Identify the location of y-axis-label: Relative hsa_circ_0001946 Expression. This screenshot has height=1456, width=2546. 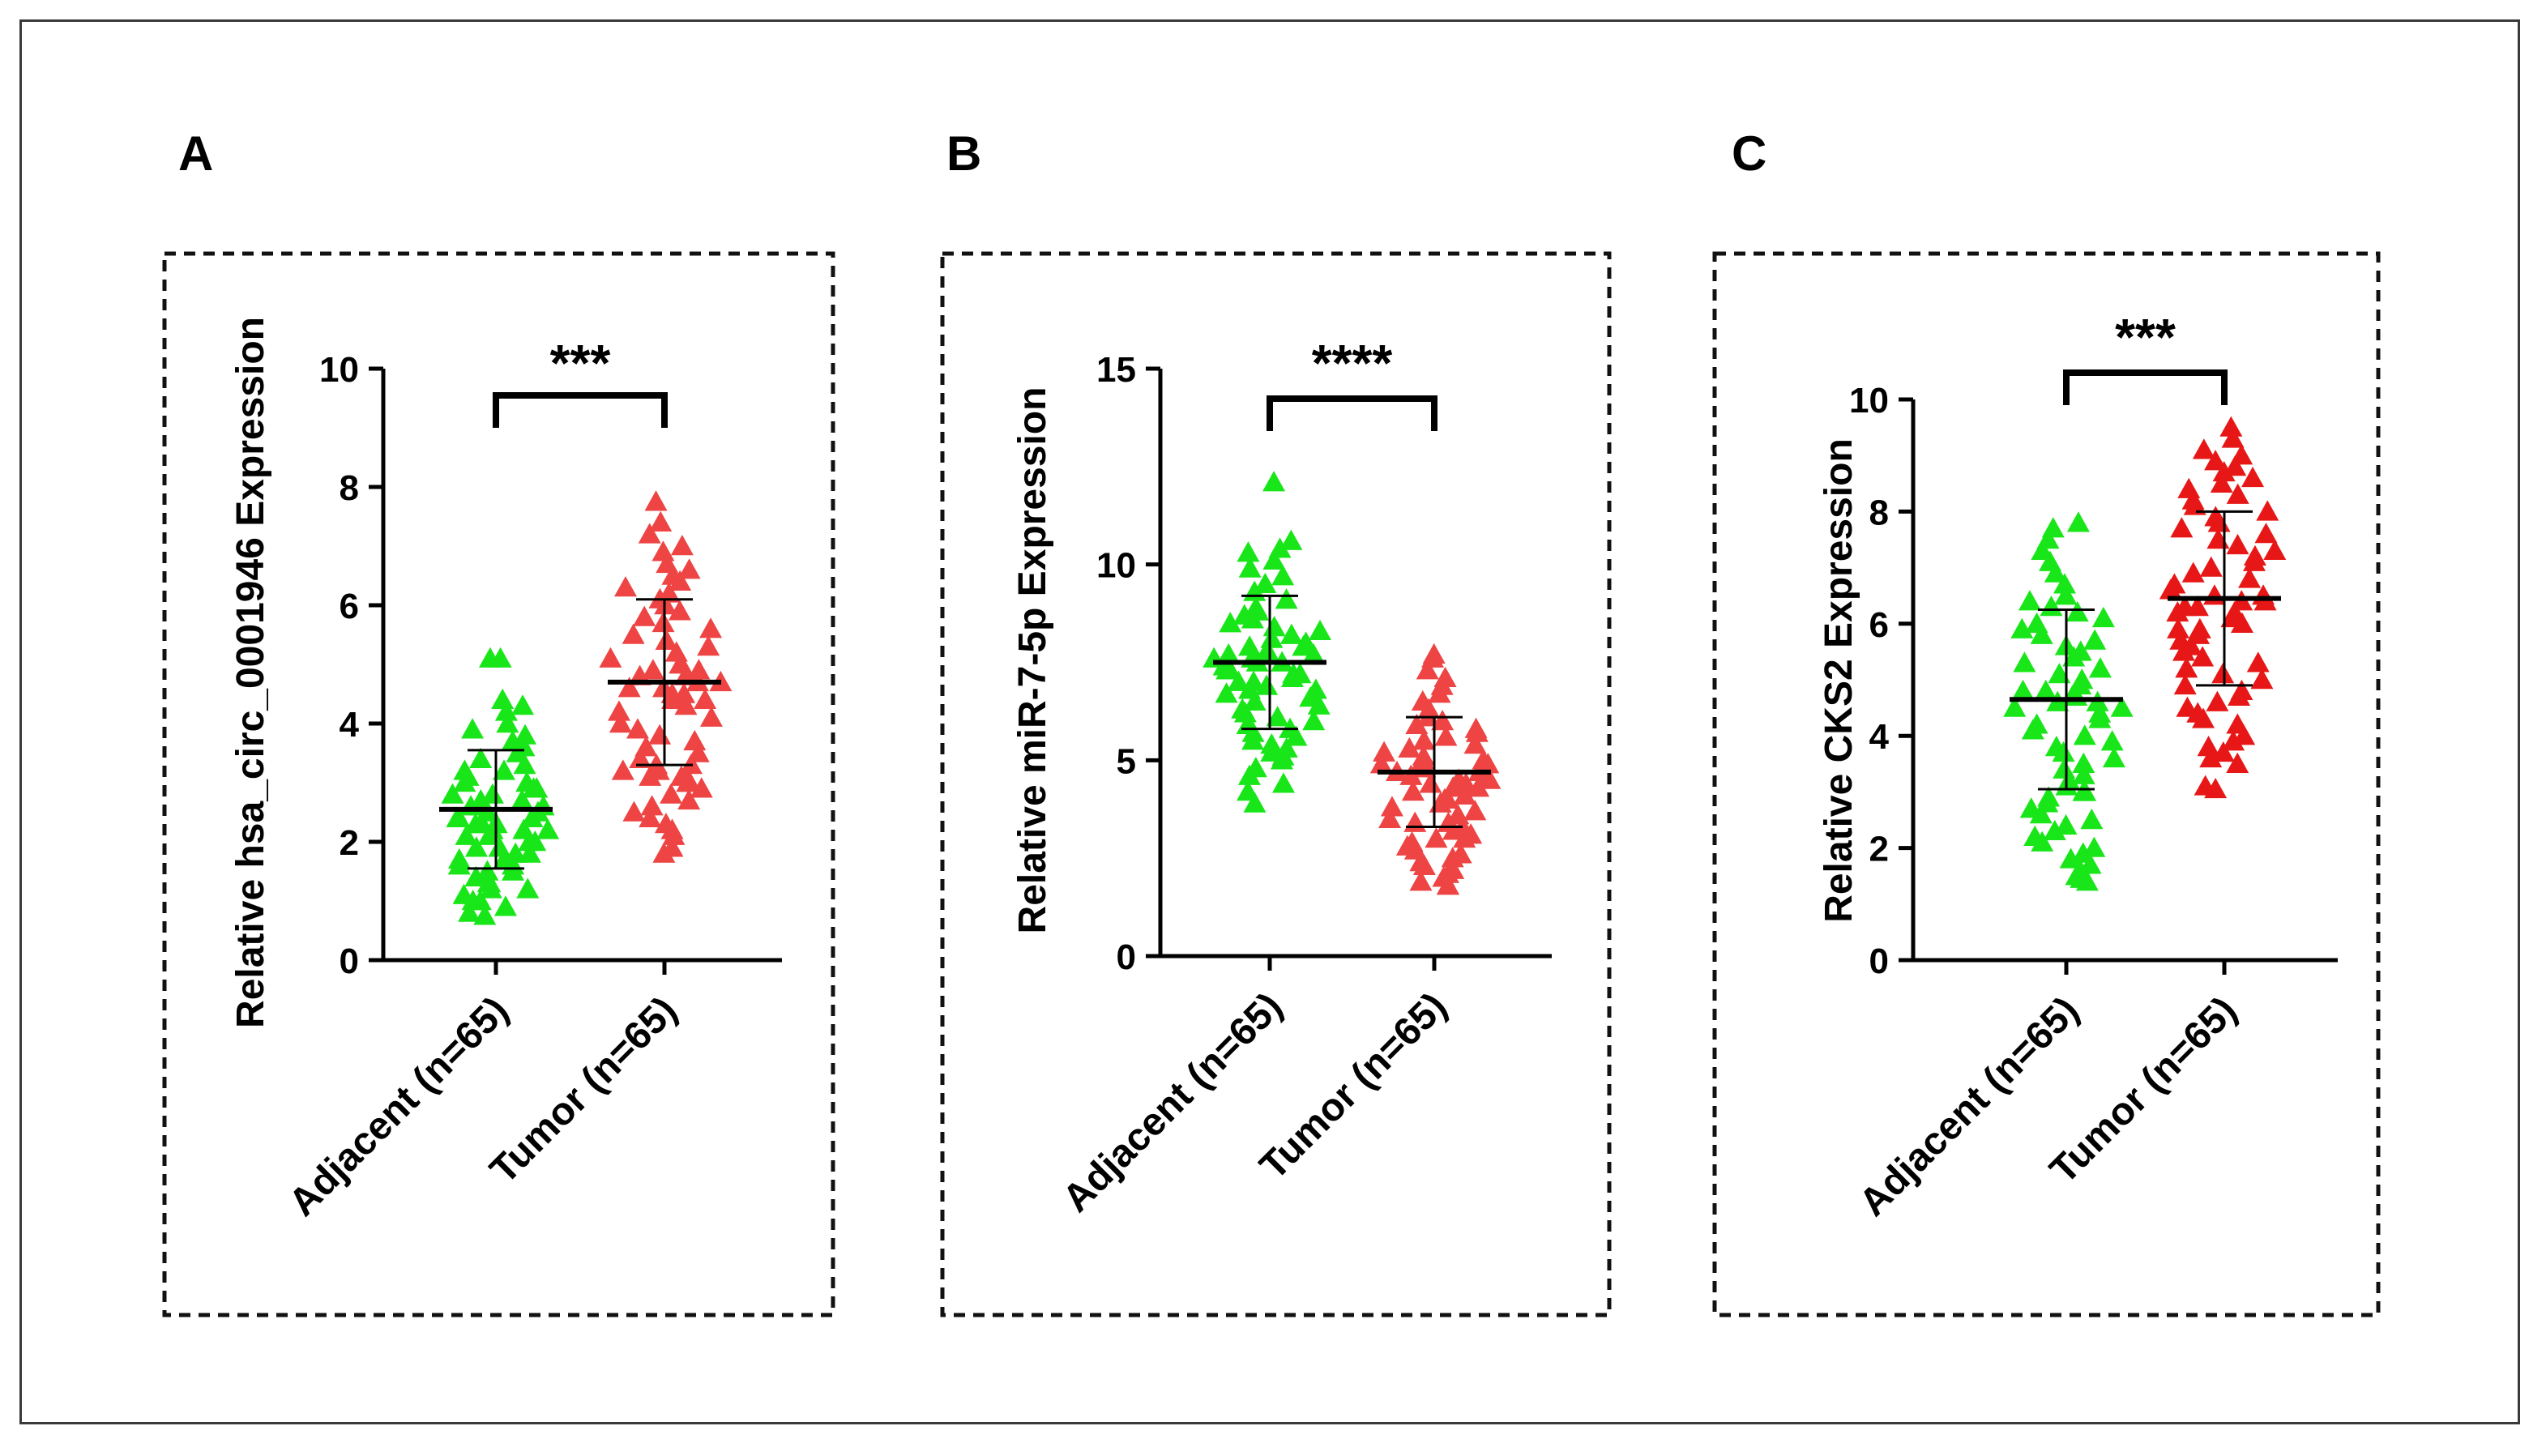
(251, 673).